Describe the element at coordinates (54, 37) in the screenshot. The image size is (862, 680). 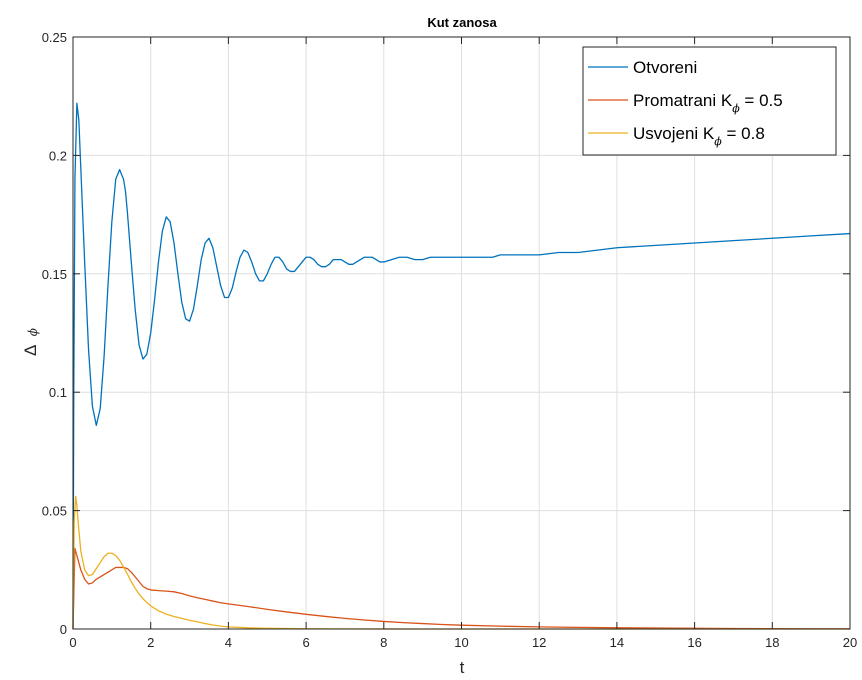
I see `y-tick-label: 0.25` at that location.